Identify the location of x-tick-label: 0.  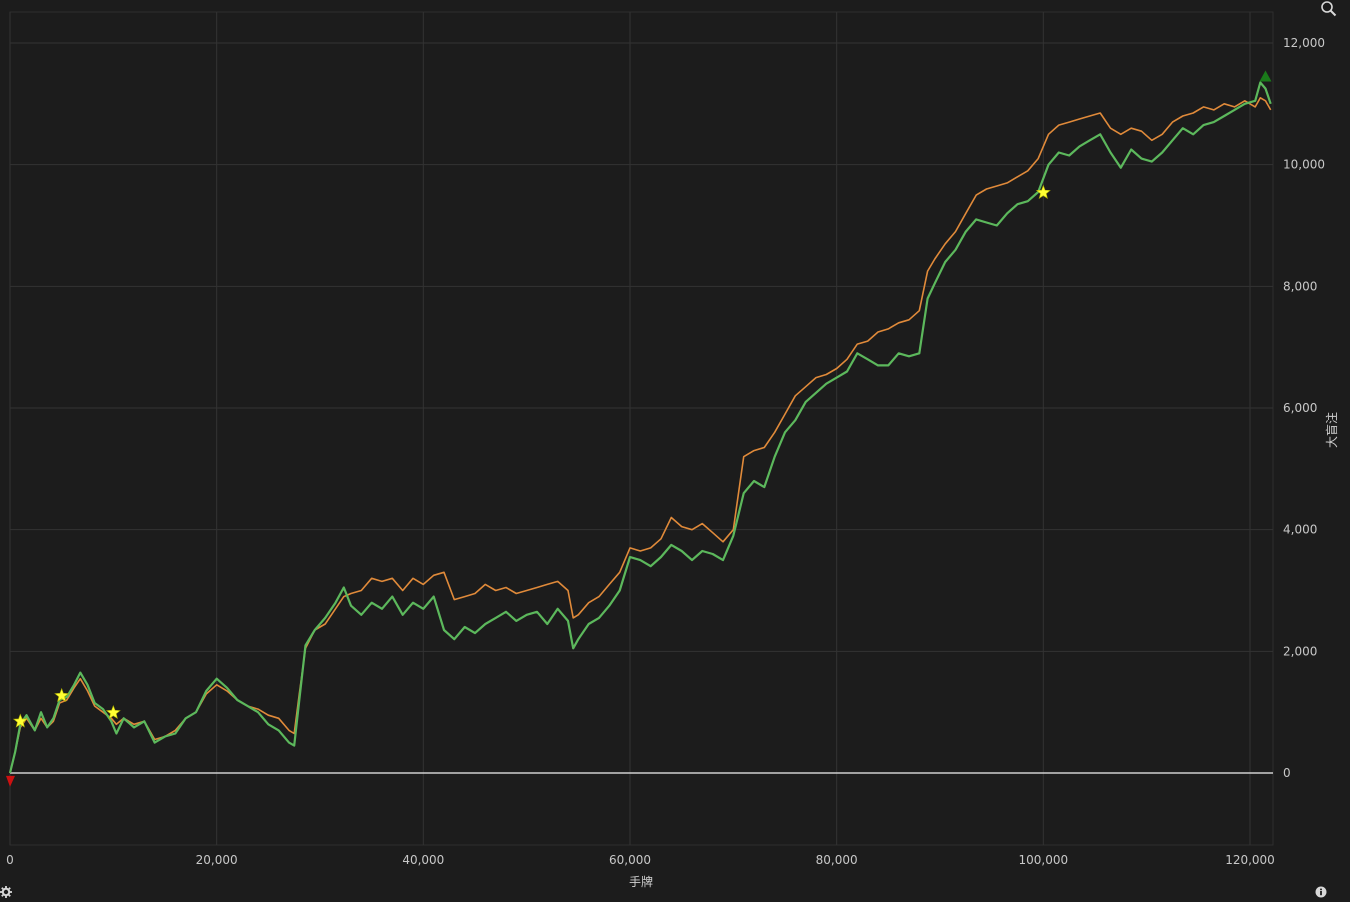
(10, 860).